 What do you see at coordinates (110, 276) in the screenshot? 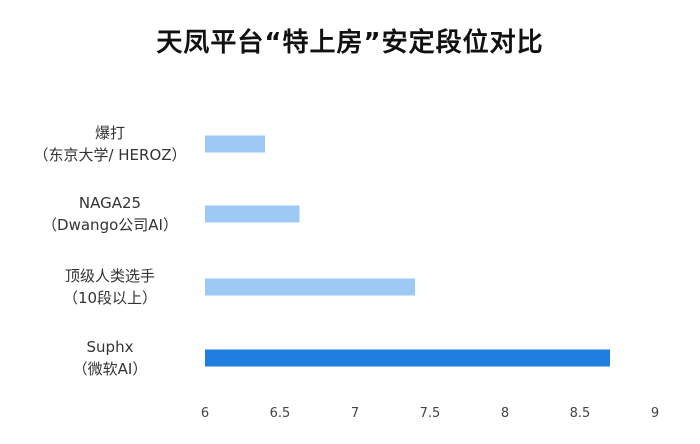
I see `category-label: 顶级人类选手` at bounding box center [110, 276].